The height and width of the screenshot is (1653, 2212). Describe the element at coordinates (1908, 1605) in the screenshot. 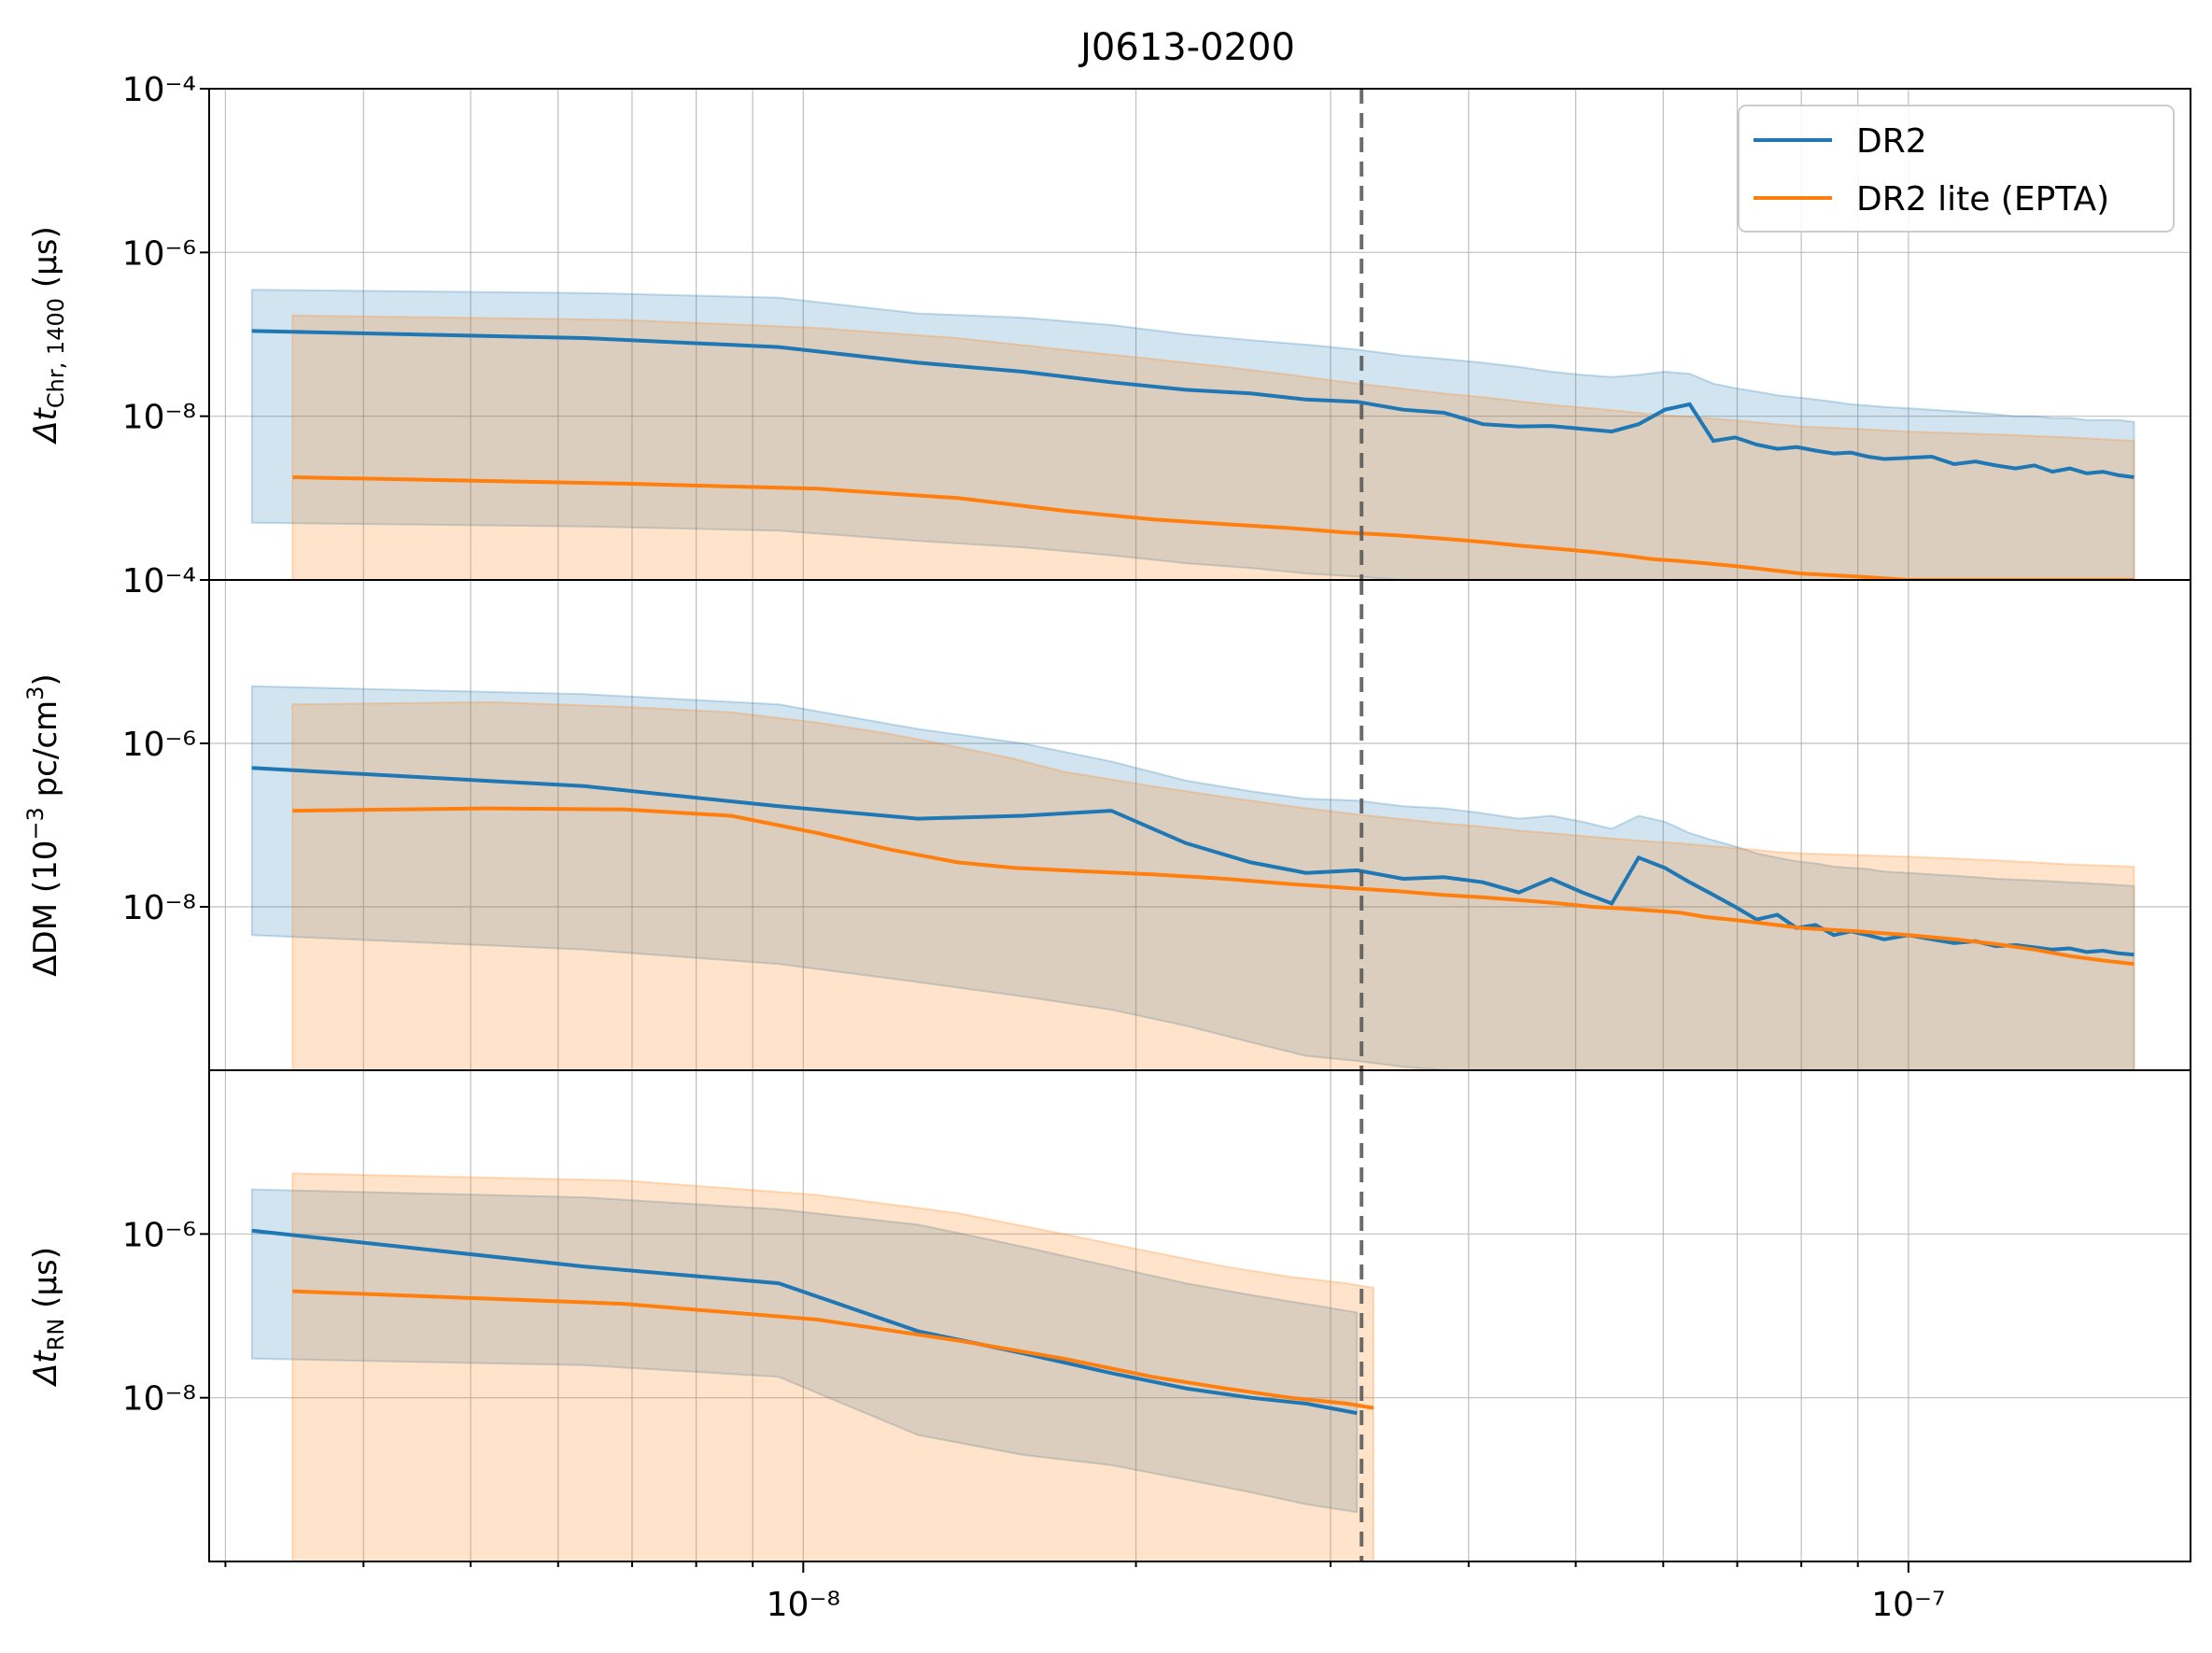

I see `x-tick-label: 10⁻⁷` at that location.